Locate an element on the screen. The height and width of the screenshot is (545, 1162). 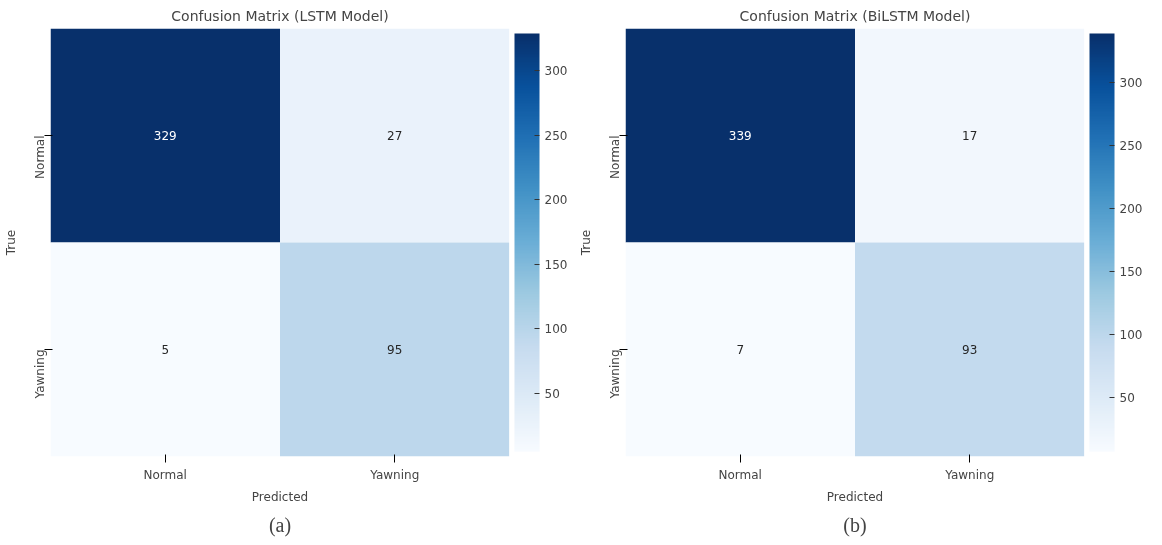
text: (a) is located at coordinates (280, 525).